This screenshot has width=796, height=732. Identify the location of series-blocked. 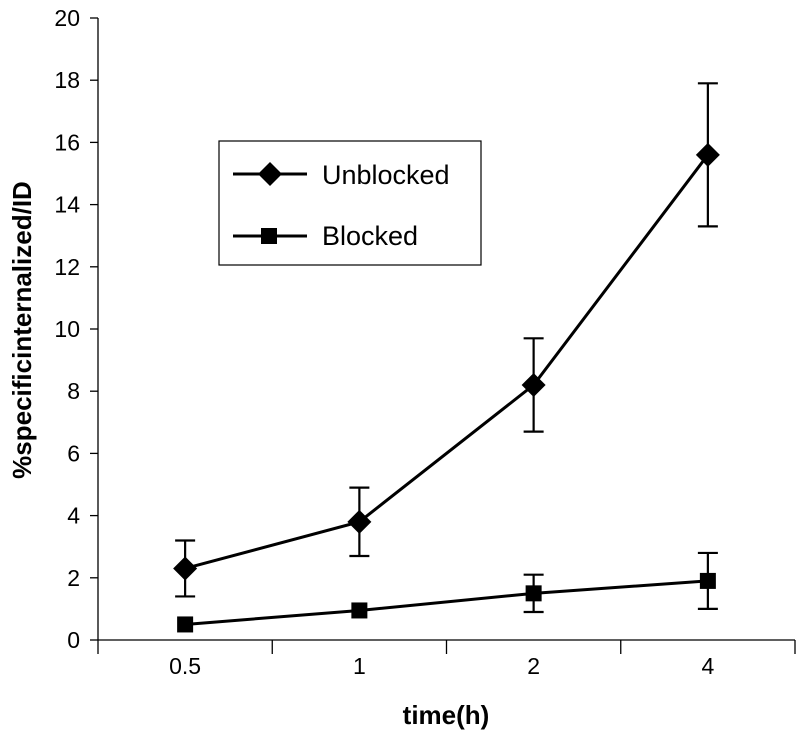
(447, 592).